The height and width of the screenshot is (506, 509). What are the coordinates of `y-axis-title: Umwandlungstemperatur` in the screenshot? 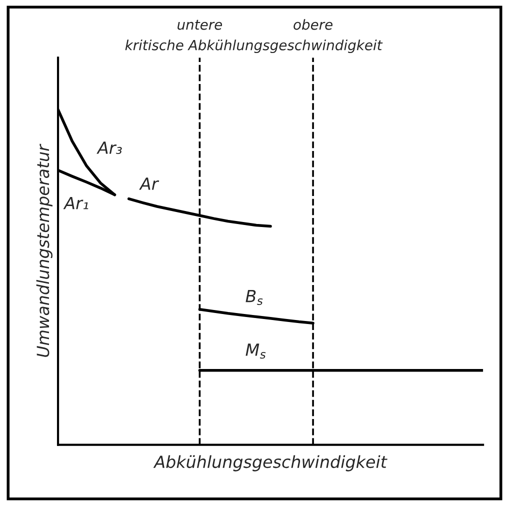 It's located at (44, 250).